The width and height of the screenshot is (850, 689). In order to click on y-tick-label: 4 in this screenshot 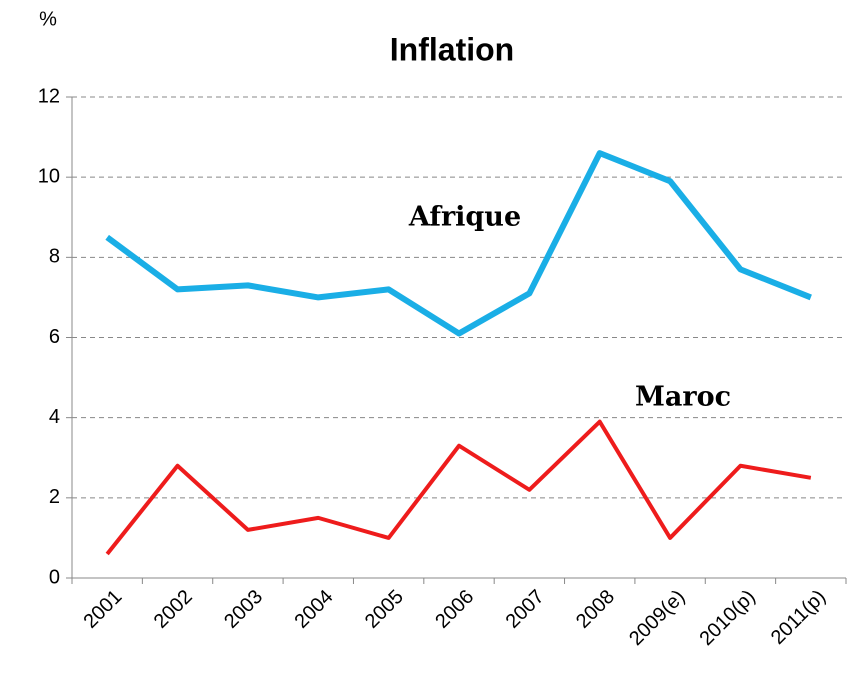, I will do `click(54, 417)`.